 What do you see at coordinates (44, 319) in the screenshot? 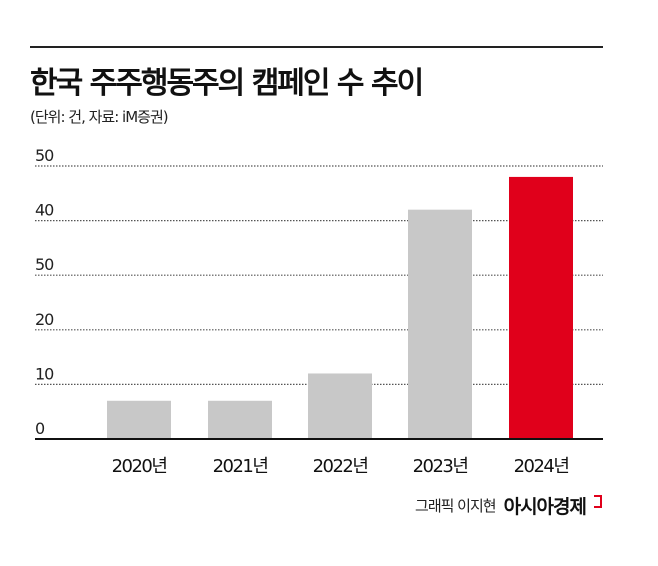
I see `y-tick-label: 20` at bounding box center [44, 319].